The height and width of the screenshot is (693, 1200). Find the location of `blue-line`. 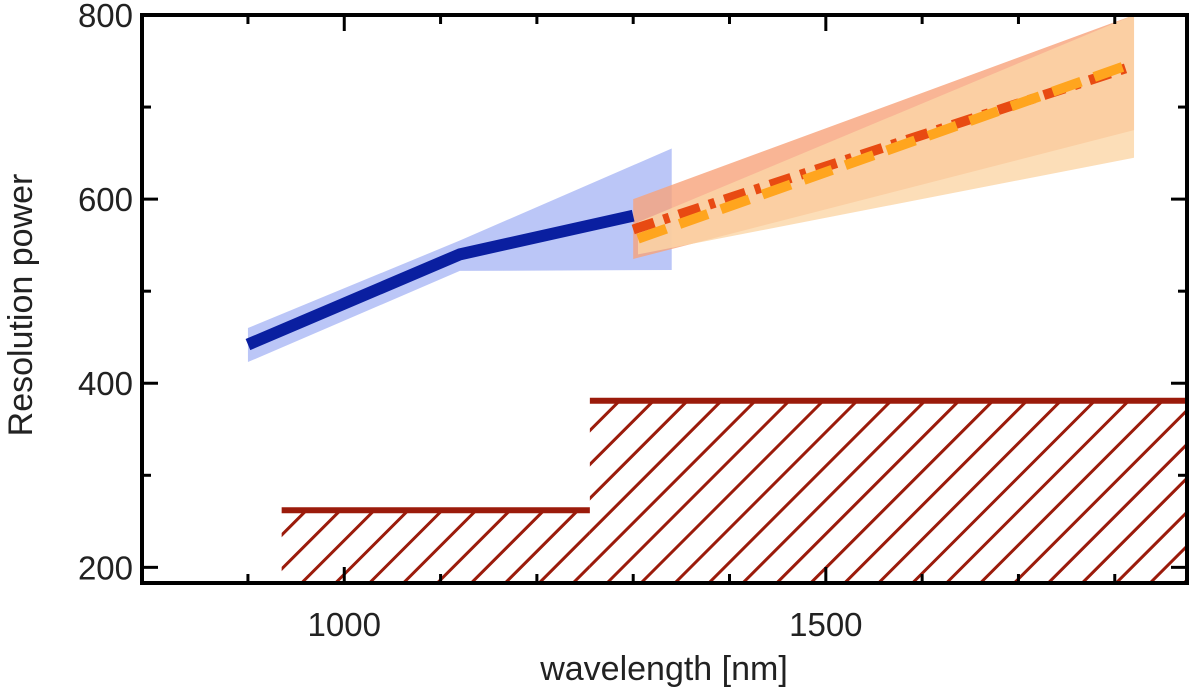

blue-line is located at coordinates (440, 280).